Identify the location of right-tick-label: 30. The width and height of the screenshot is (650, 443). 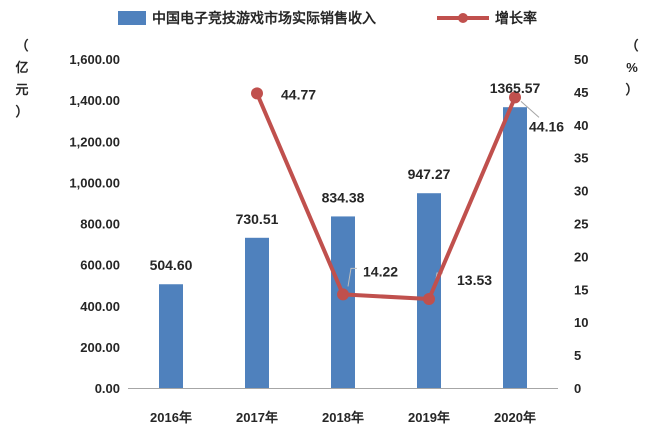
(581, 191).